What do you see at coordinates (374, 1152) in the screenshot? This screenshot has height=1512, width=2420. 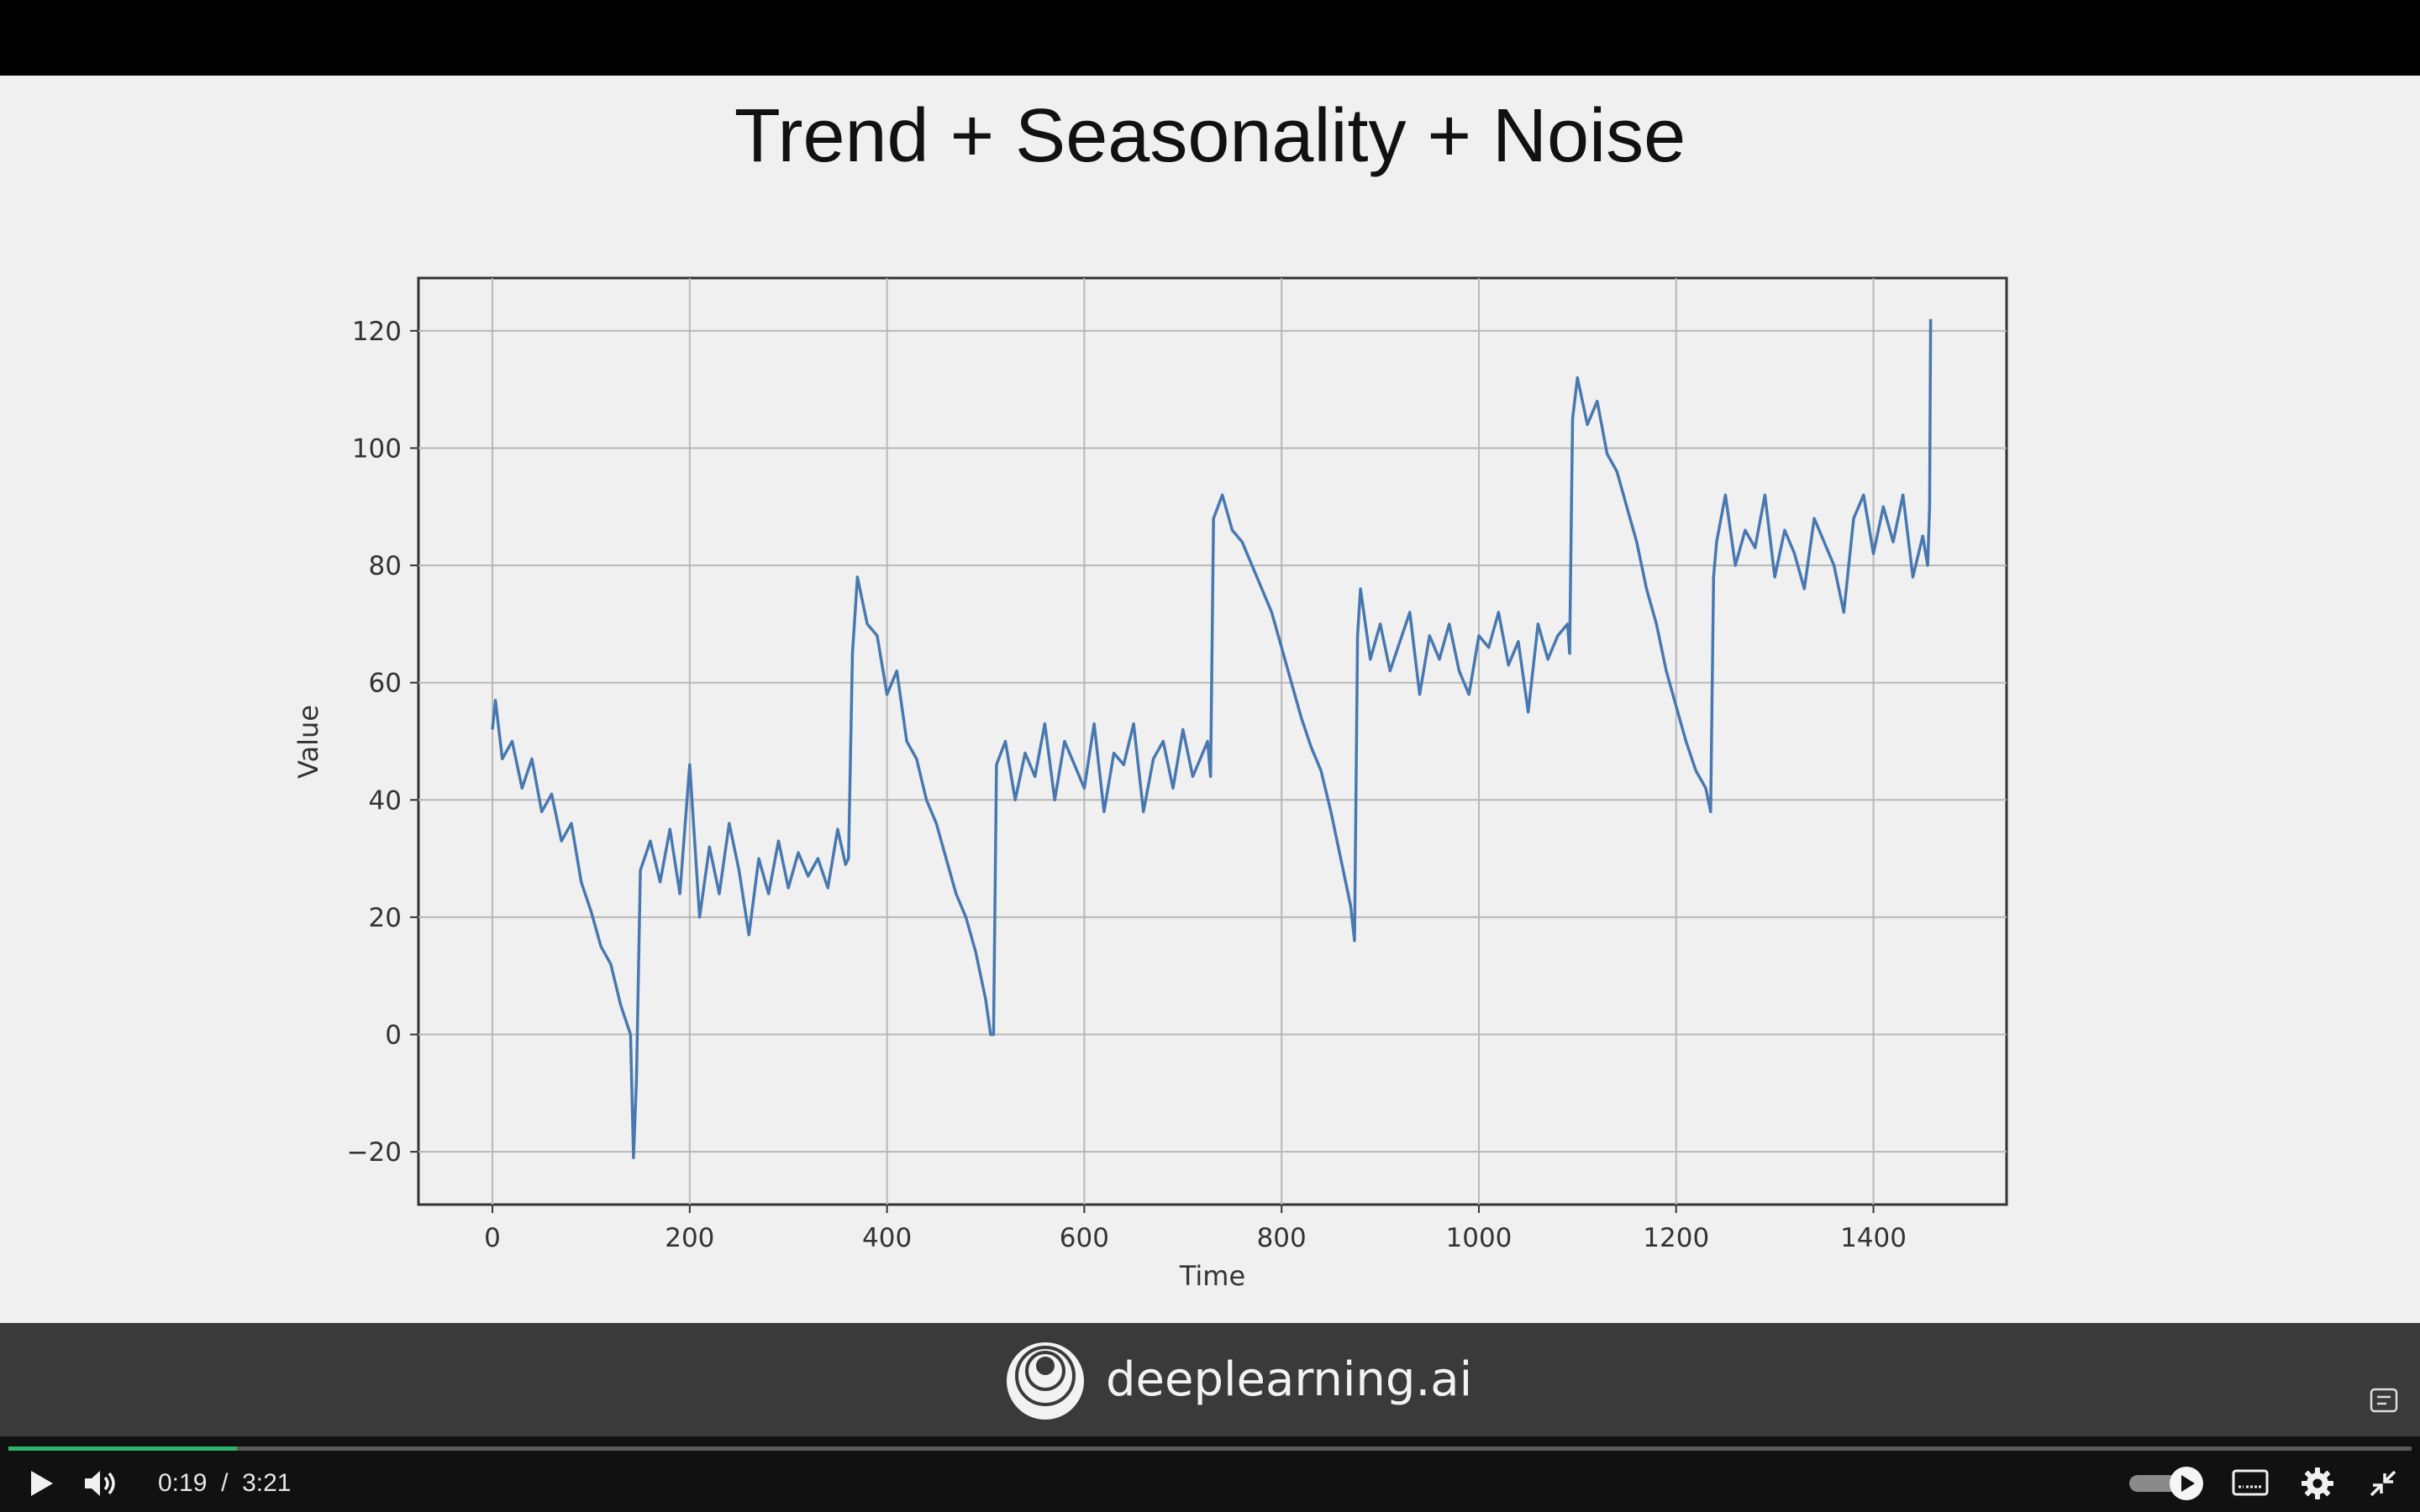 I see `y-tick-label: −20` at bounding box center [374, 1152].